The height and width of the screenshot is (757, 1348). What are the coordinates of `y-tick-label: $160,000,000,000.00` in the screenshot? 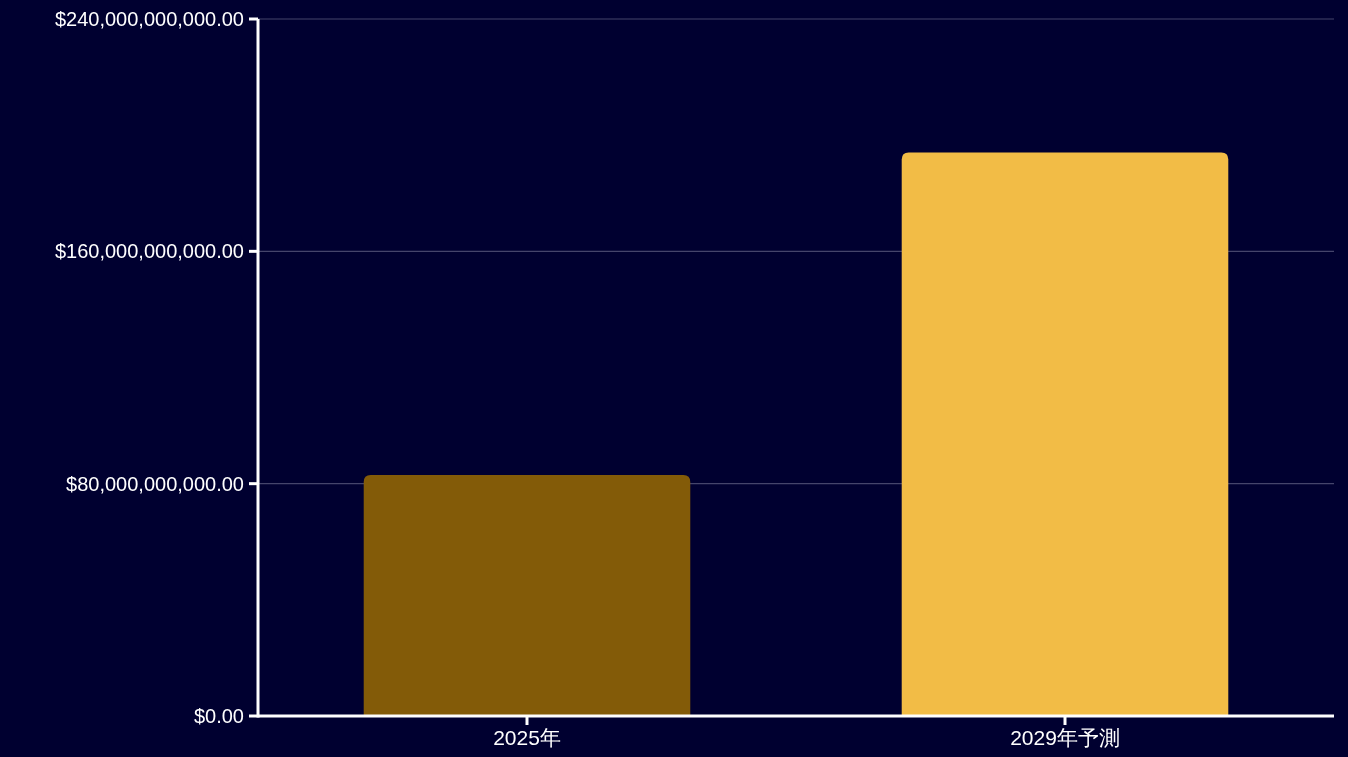 It's located at (149, 251).